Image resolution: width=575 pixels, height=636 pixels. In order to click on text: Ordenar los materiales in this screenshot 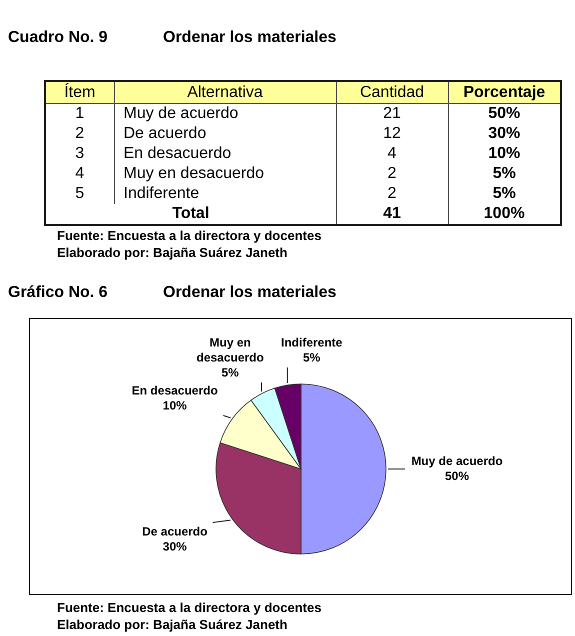, I will do `click(249, 38)`.